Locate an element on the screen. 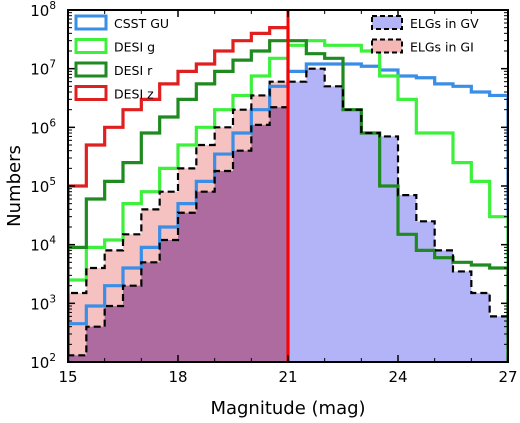  legend-swatch-desi-z is located at coordinates (91, 93).